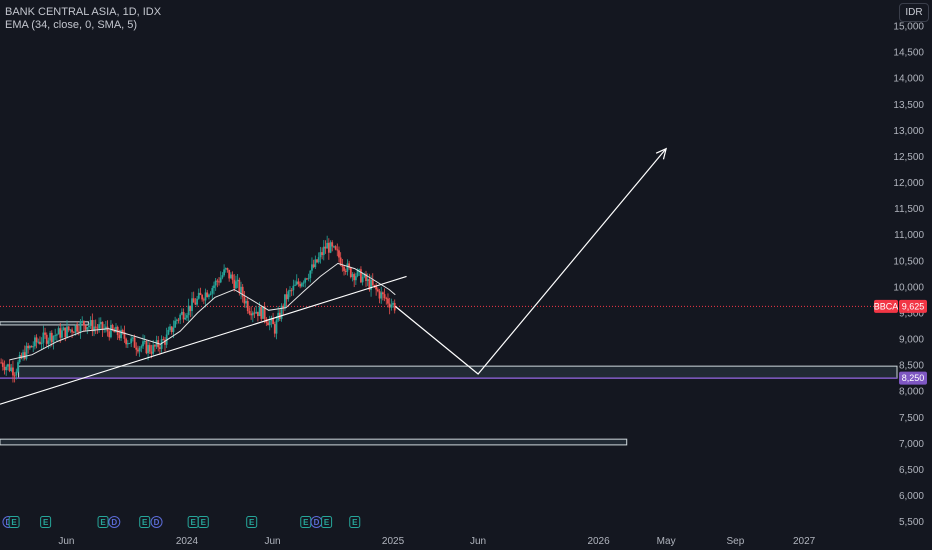 The height and width of the screenshot is (550, 932). Describe the element at coordinates (913, 306) in the screenshot. I see `last-price-value: 9,625` at that location.